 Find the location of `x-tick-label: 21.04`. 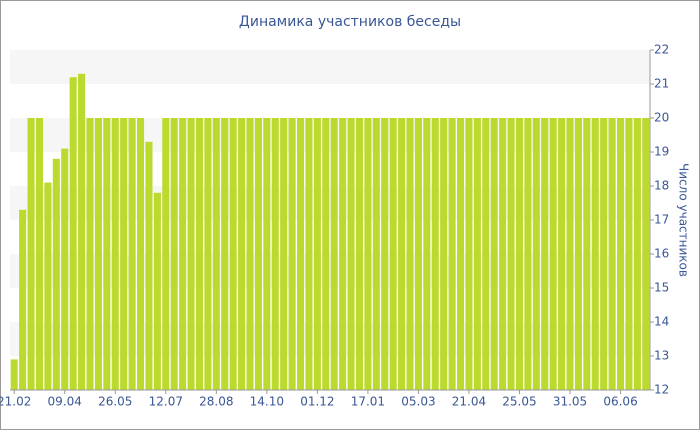

x-tick-label: 21.04 is located at coordinates (469, 402).